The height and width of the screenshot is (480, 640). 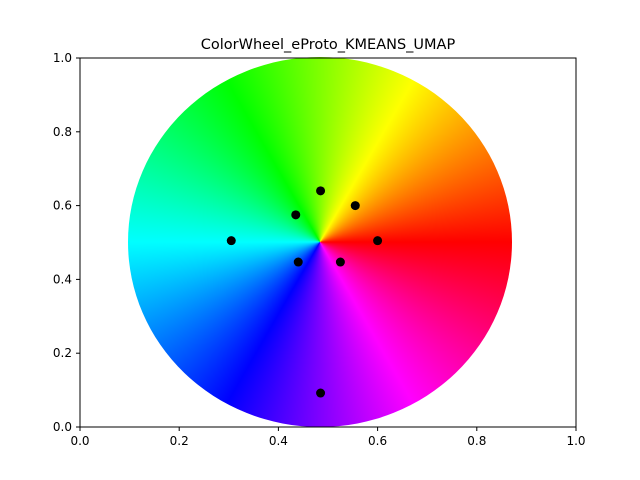 I want to click on y-tick-label: 0.0, so click(x=62, y=427).